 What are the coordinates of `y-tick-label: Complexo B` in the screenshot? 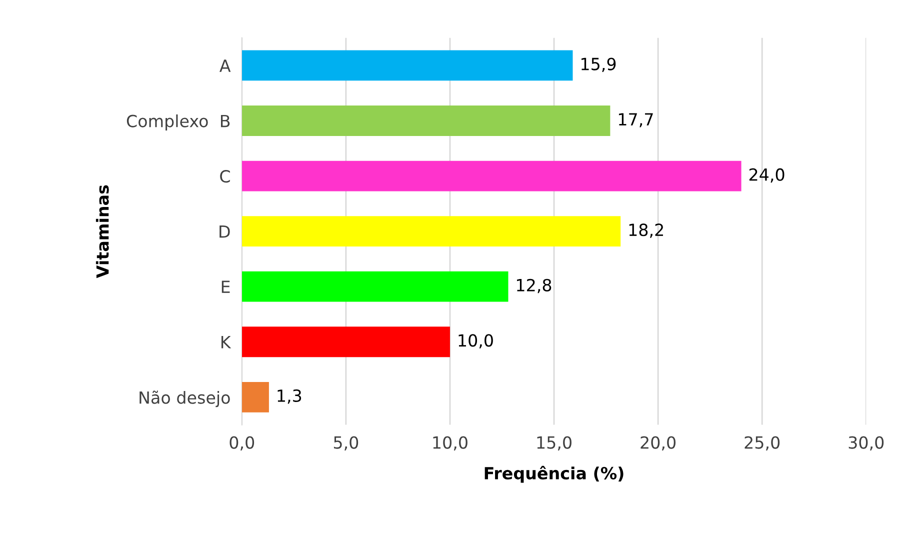 It's located at (178, 122).